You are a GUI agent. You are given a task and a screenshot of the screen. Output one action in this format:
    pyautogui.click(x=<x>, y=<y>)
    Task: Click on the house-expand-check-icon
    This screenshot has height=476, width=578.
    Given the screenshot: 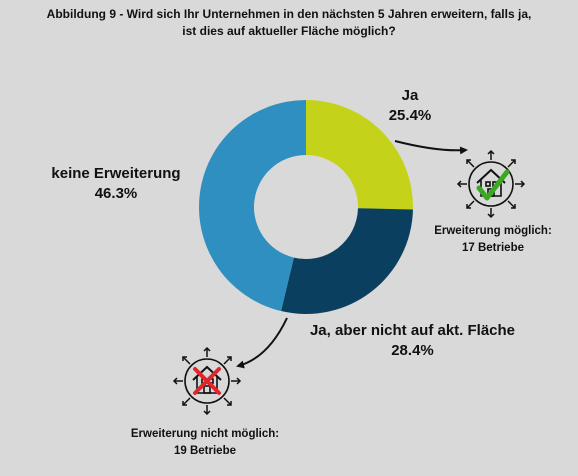 What is the action you would take?
    pyautogui.click(x=491, y=184)
    